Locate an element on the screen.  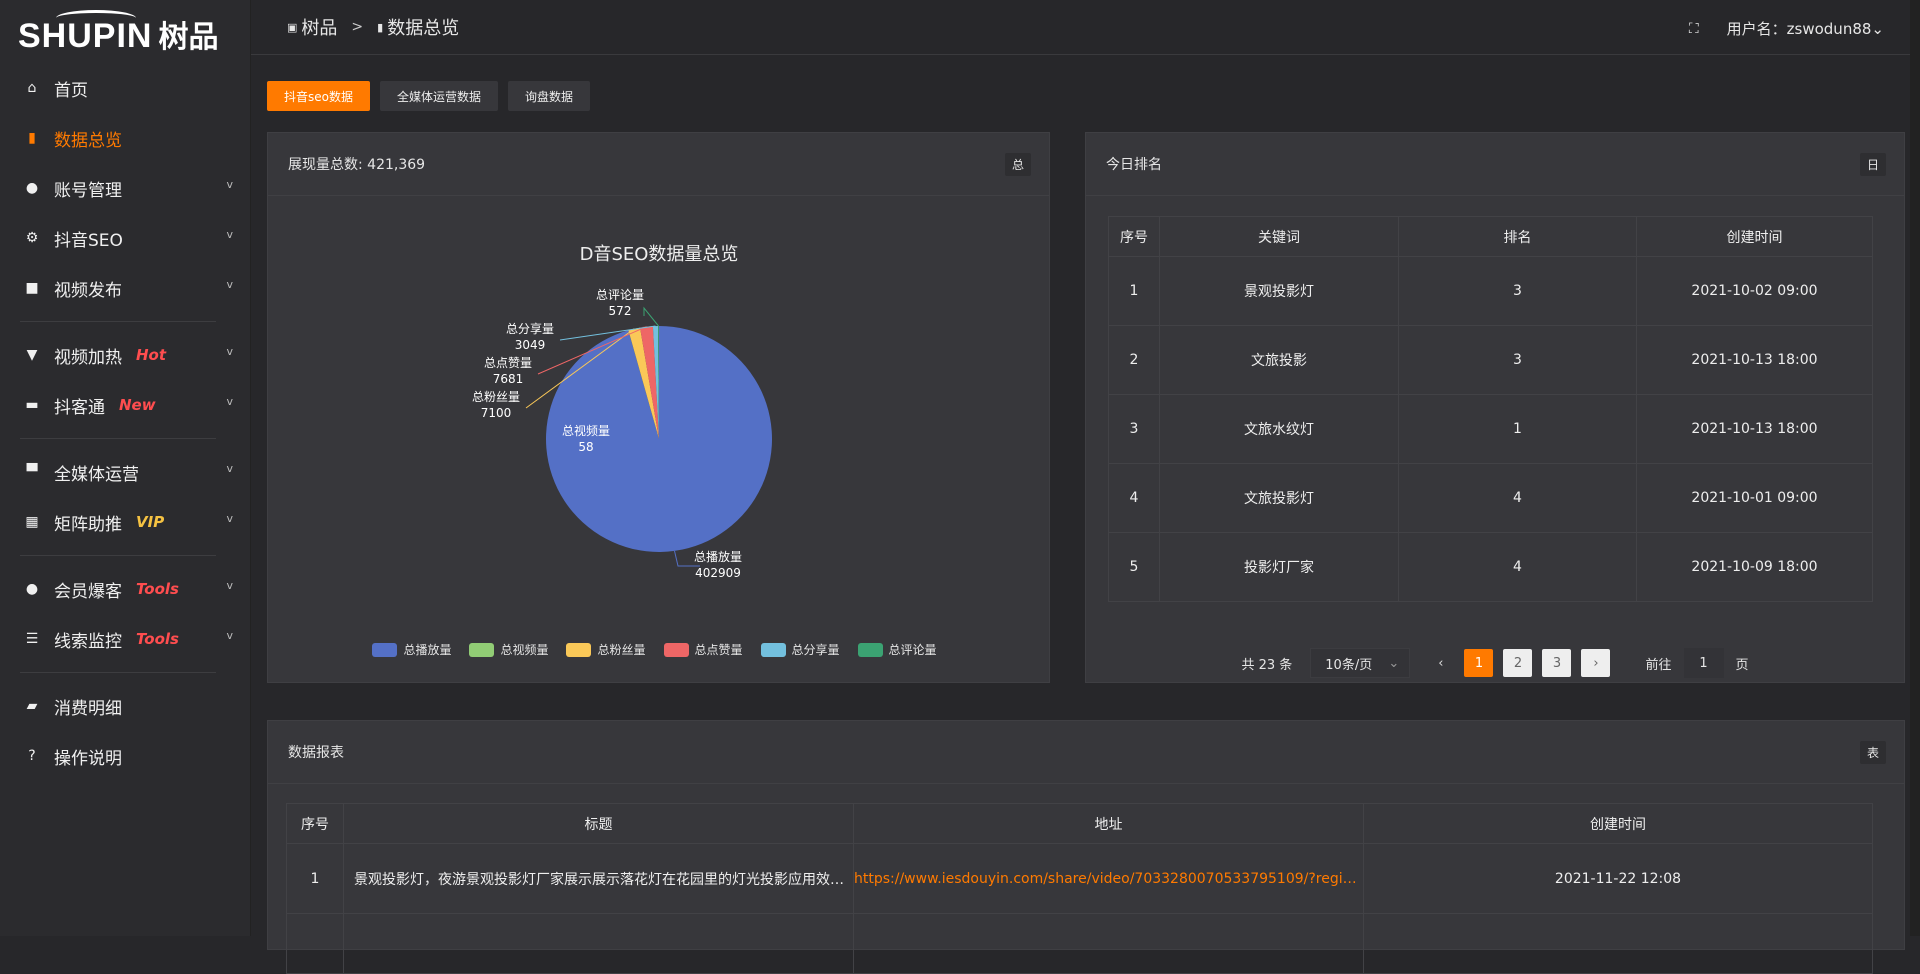
user-menu: 用户名：zswodun88⌄ is located at coordinates (1805, 28).